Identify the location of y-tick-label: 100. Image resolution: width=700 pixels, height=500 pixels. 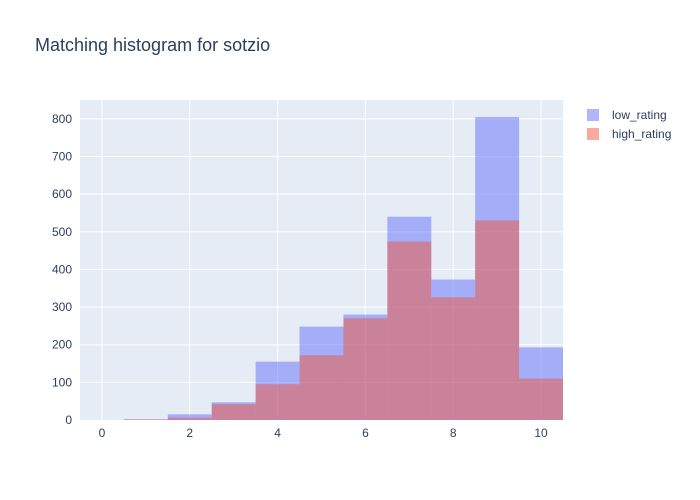
(62, 382).